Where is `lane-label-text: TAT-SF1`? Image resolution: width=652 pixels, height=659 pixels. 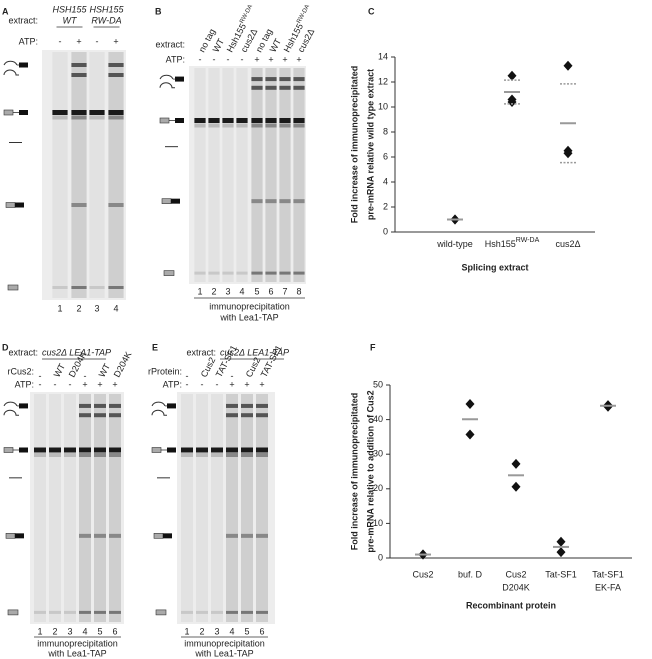 lane-label-text: TAT-SF1 is located at coordinates (226, 361).